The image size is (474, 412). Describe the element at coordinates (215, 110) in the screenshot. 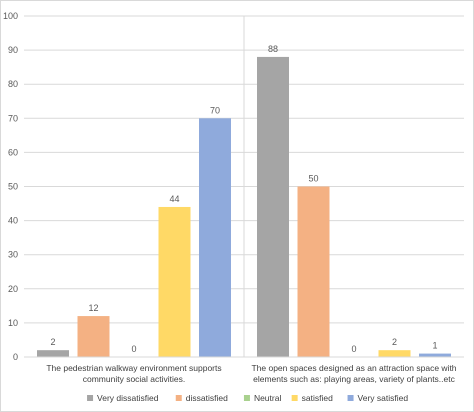

I see `data-label: 70` at that location.